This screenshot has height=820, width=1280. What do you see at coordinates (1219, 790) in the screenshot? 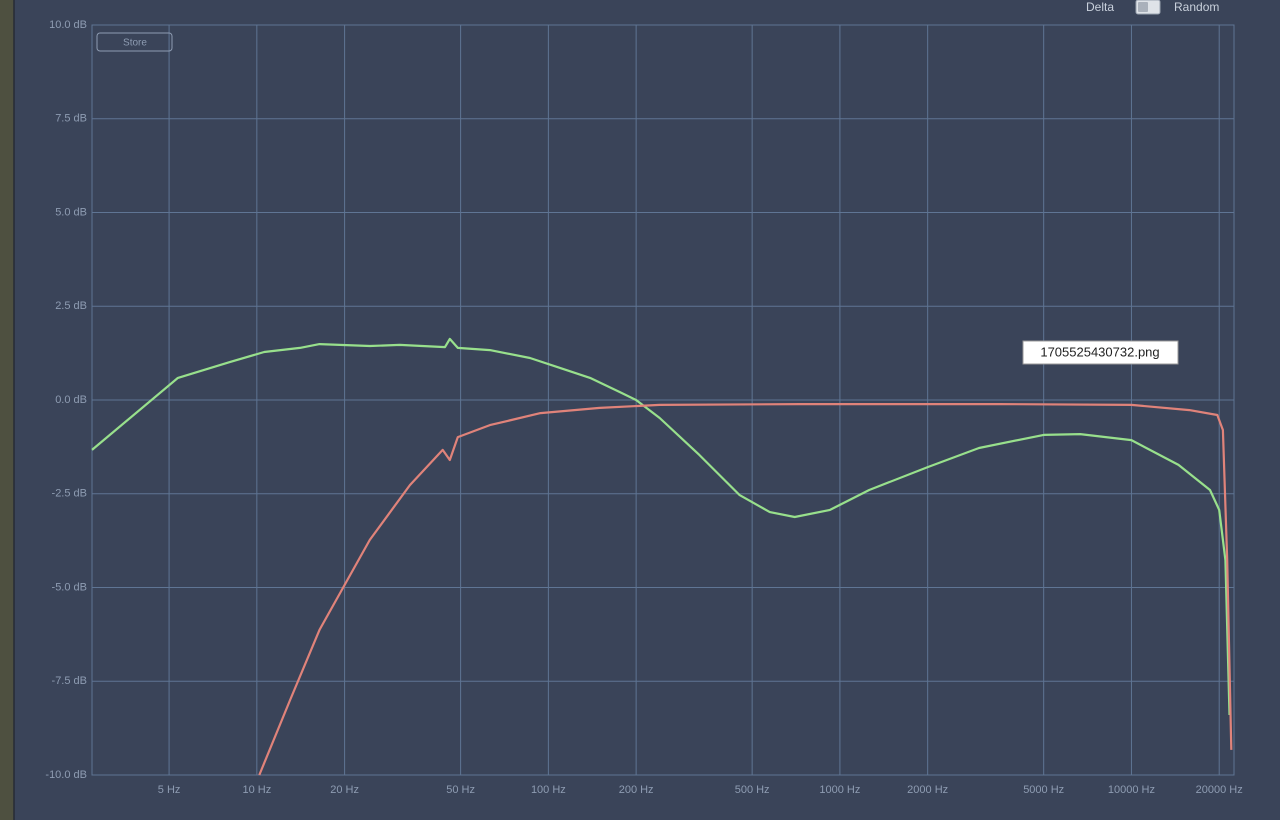
I see `x-tick-label: 20000 Hz` at bounding box center [1219, 790].